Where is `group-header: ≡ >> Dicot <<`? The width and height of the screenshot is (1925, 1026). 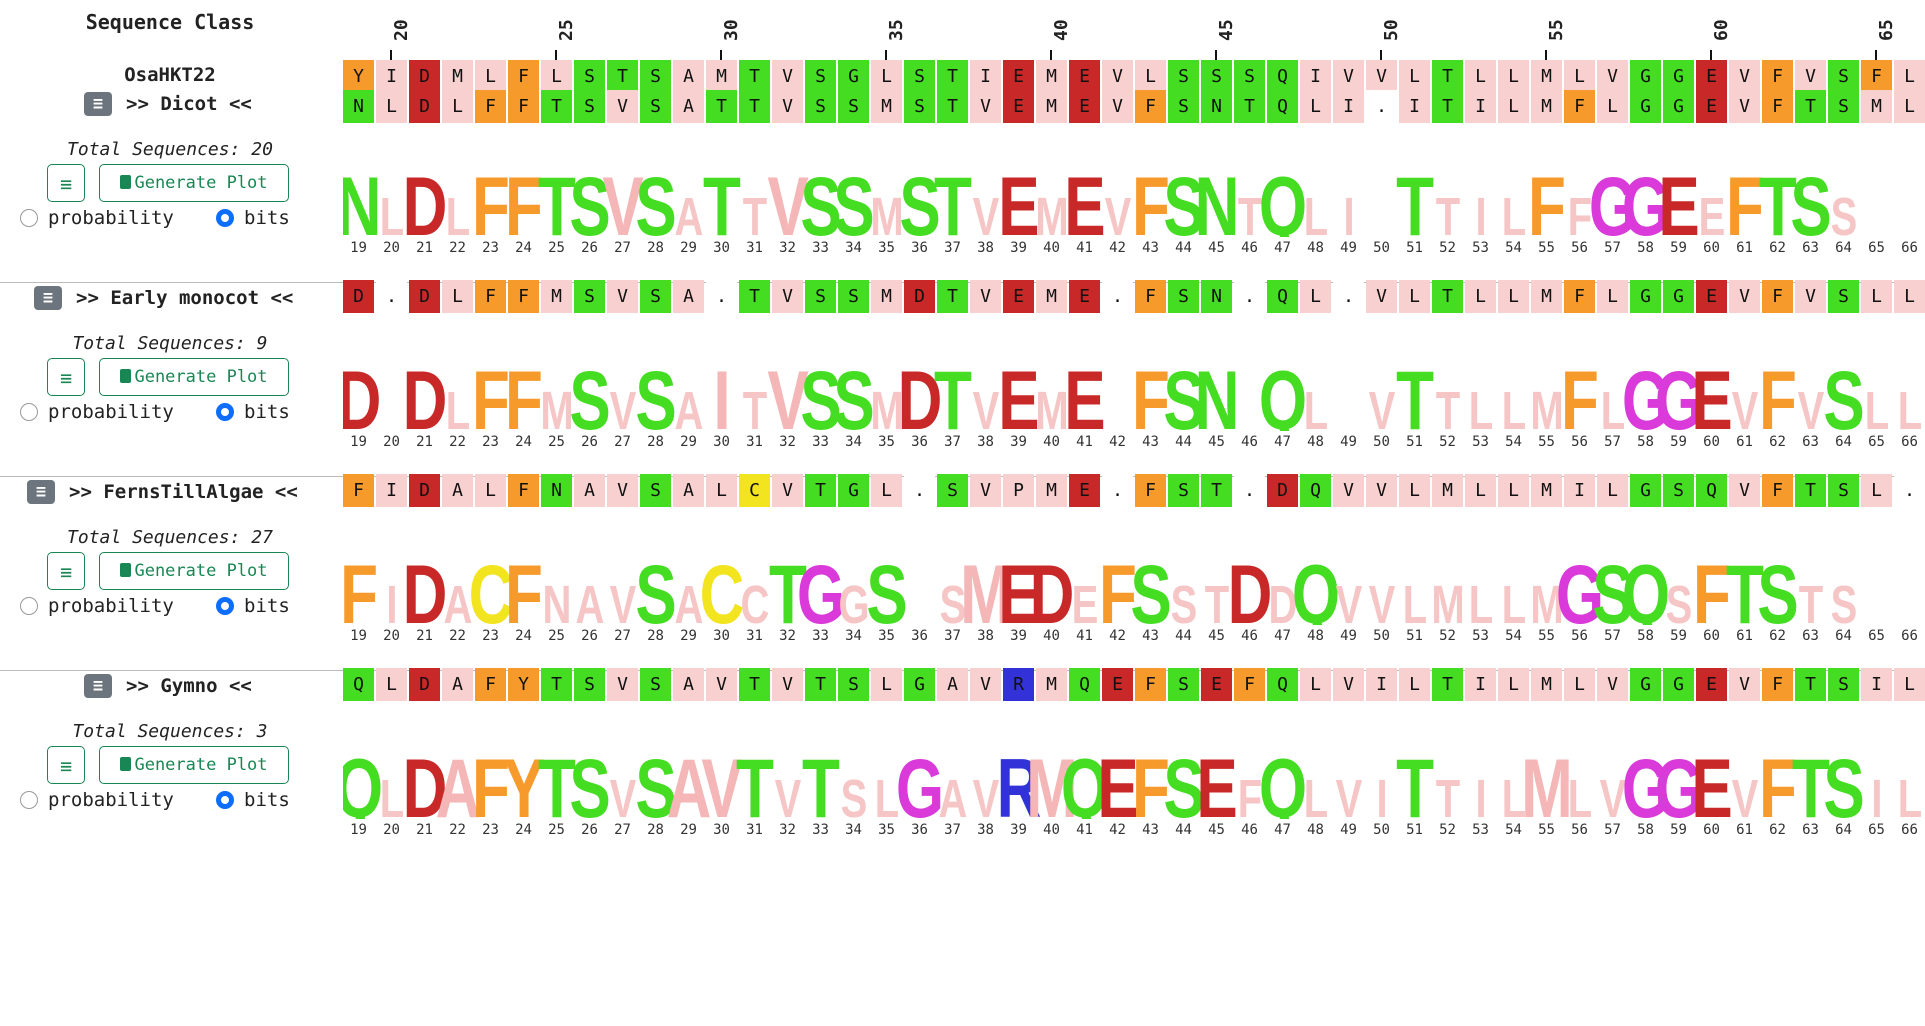
group-header: ≡ >> Dicot << is located at coordinates (168, 104).